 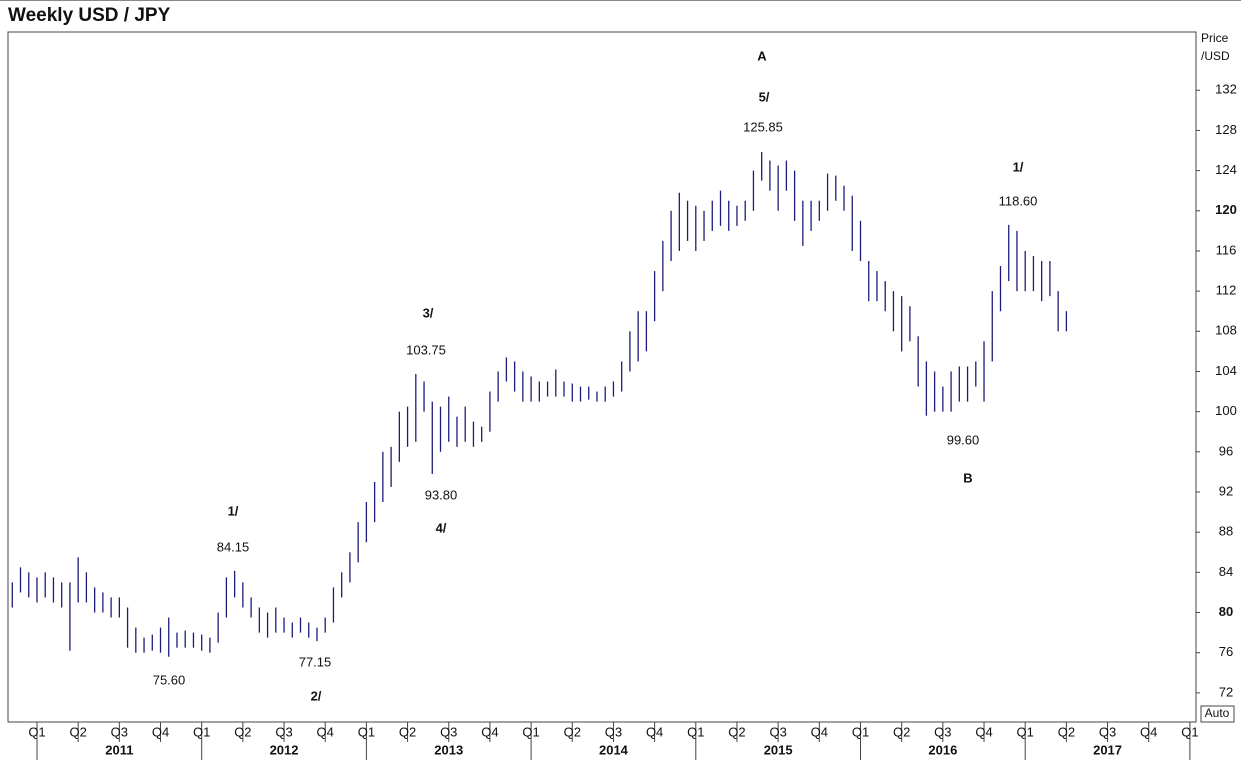 I want to click on annotation: B, so click(x=967, y=477).